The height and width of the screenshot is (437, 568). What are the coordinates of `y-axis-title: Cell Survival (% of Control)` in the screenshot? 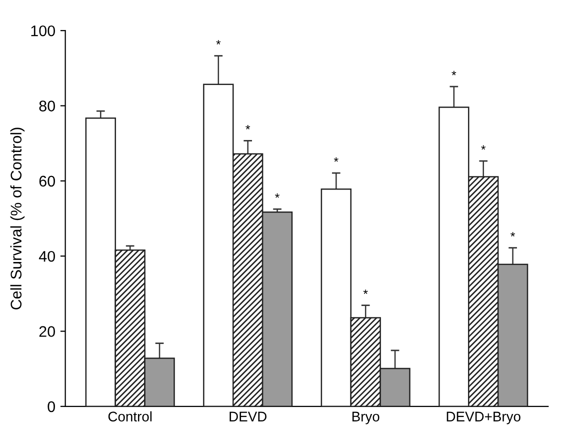 It's located at (17, 219).